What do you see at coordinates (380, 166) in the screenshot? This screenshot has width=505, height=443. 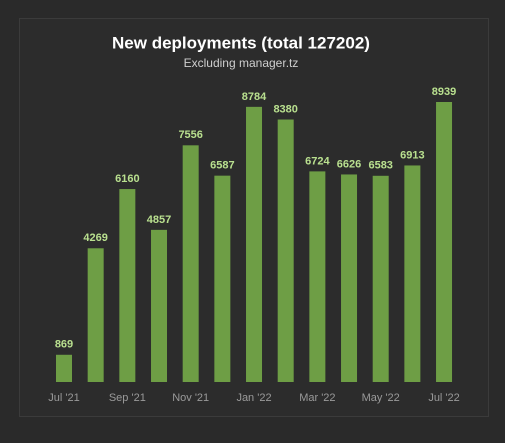 I see `value-label: 6583` at bounding box center [380, 166].